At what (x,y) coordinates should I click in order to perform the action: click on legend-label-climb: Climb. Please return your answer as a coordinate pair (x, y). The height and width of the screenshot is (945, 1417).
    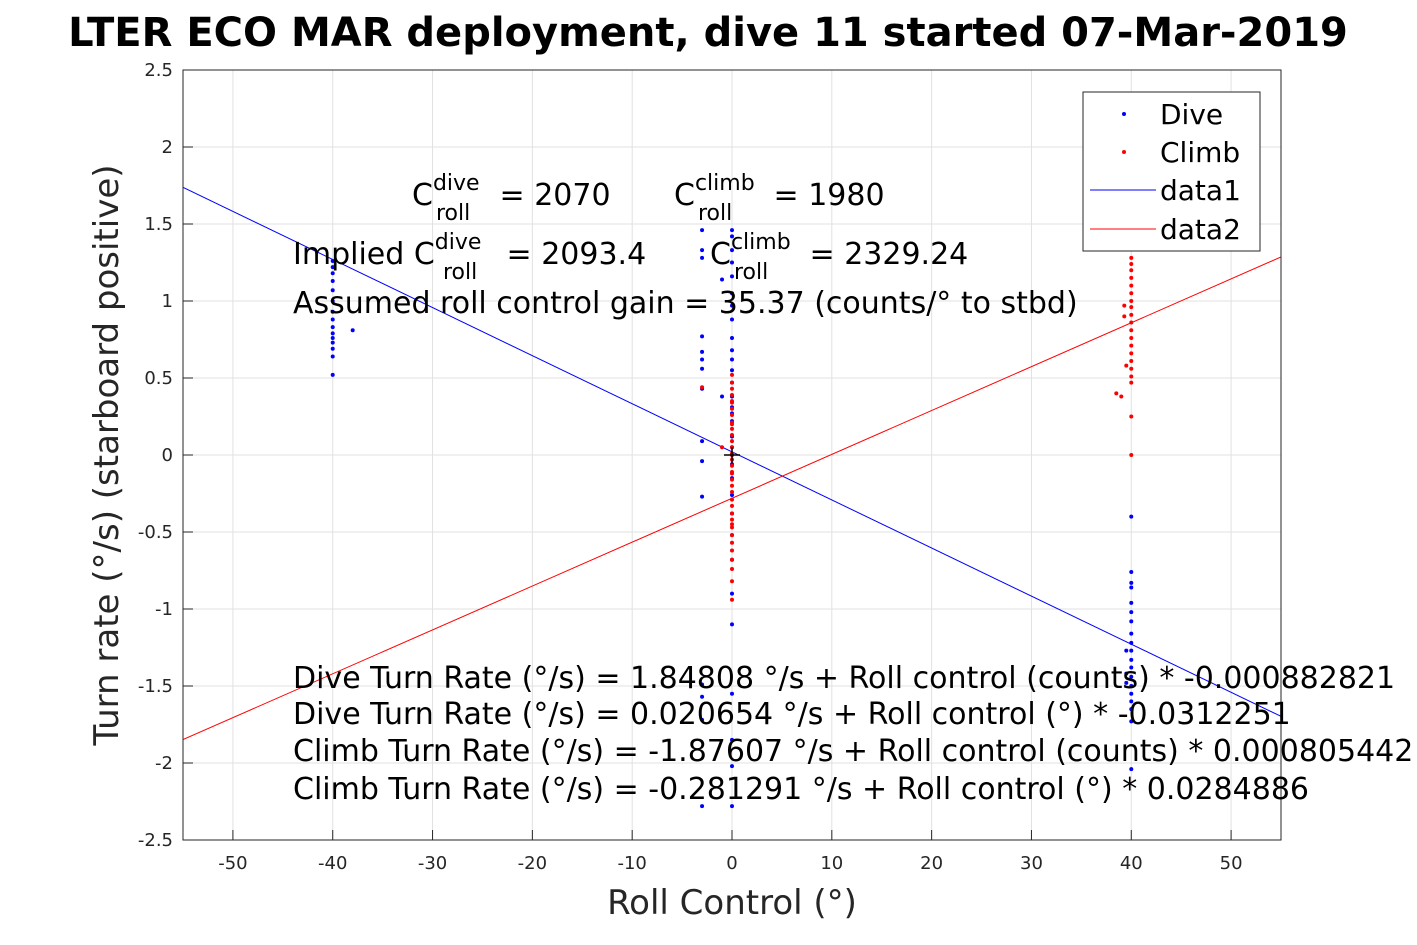
    Looking at the image, I should click on (1200, 152).